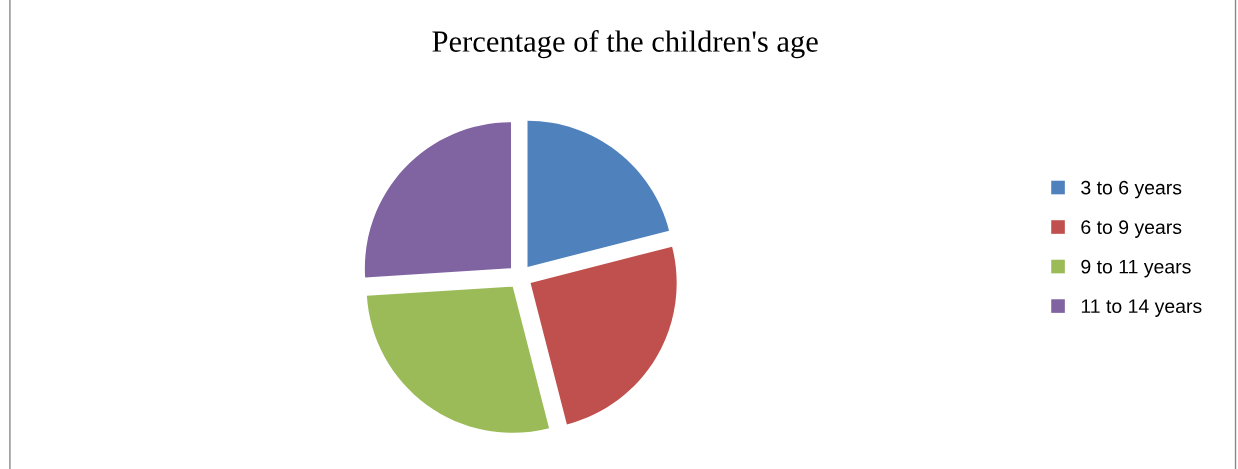  What do you see at coordinates (625, 44) in the screenshot?
I see `chart-title: Percentage of the children's age` at bounding box center [625, 44].